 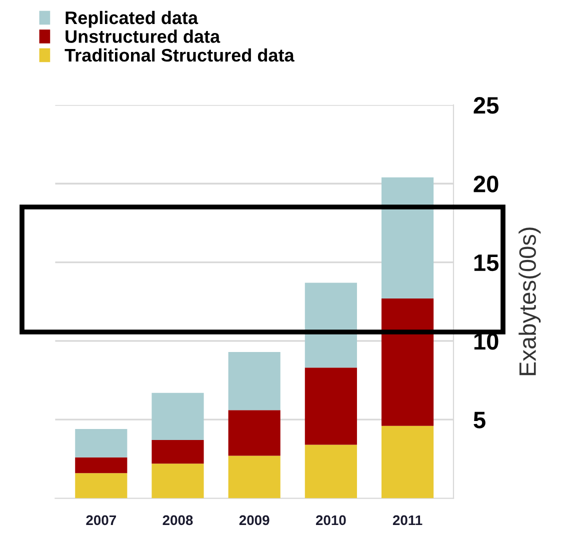 I want to click on x-tick-label: 2010, so click(x=331, y=520).